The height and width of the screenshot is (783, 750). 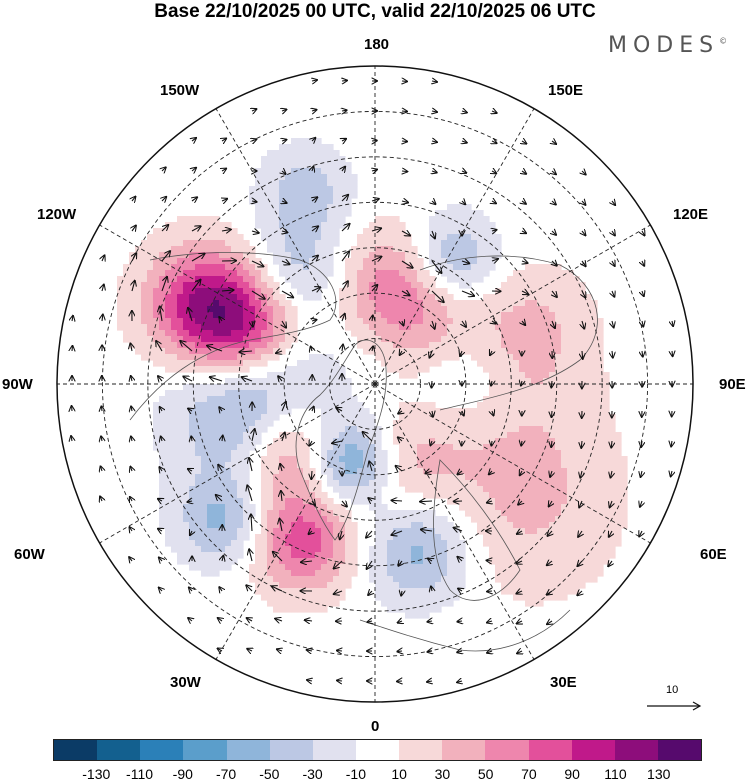 I want to click on lon-label-60w: 60W, so click(x=29, y=554).